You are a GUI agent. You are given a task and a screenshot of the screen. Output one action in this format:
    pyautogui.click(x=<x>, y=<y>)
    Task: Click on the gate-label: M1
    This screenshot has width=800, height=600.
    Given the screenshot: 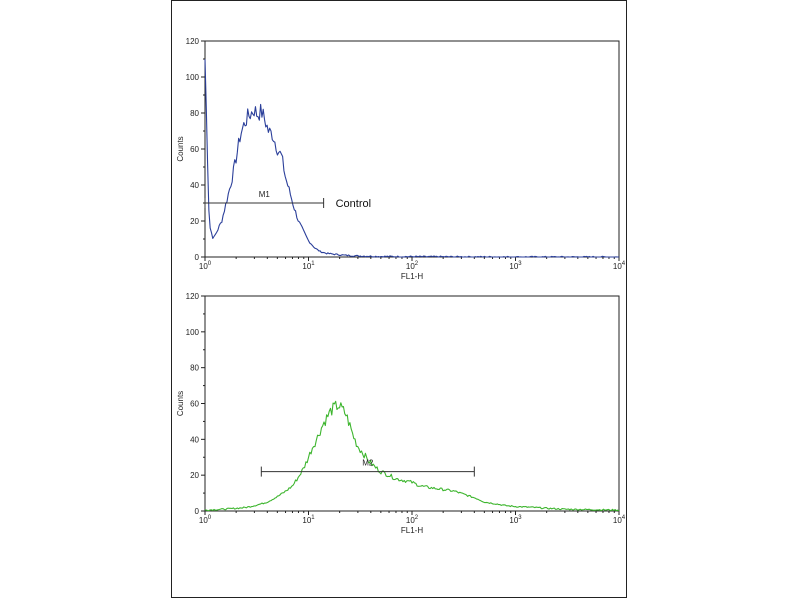 What is the action you would take?
    pyautogui.click(x=265, y=194)
    